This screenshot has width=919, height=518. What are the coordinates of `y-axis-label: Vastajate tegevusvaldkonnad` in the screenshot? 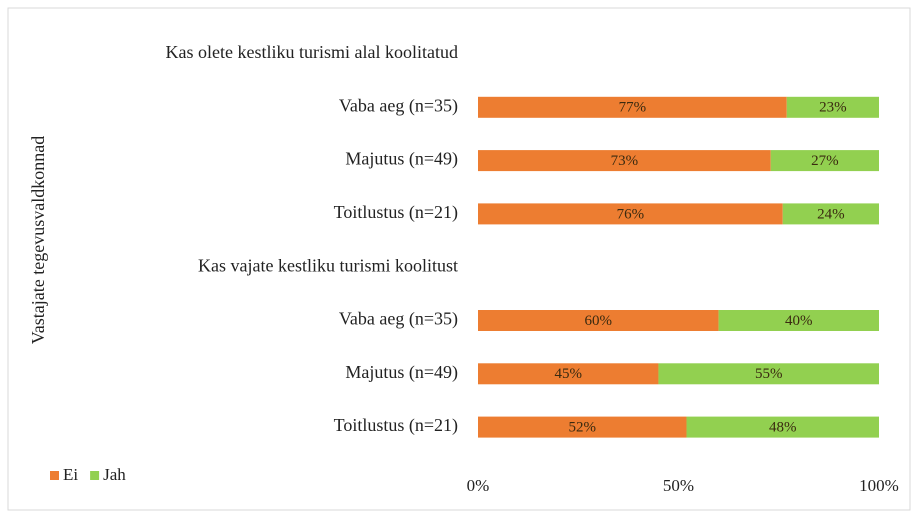 It's located at (38, 240).